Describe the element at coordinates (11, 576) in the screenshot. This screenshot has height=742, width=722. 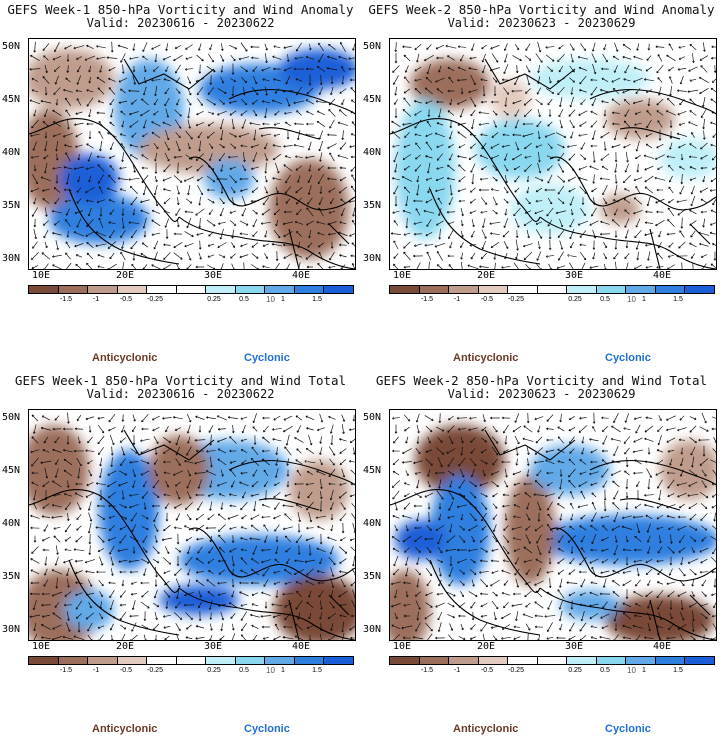
I see `lat-label-35n: 35N` at that location.